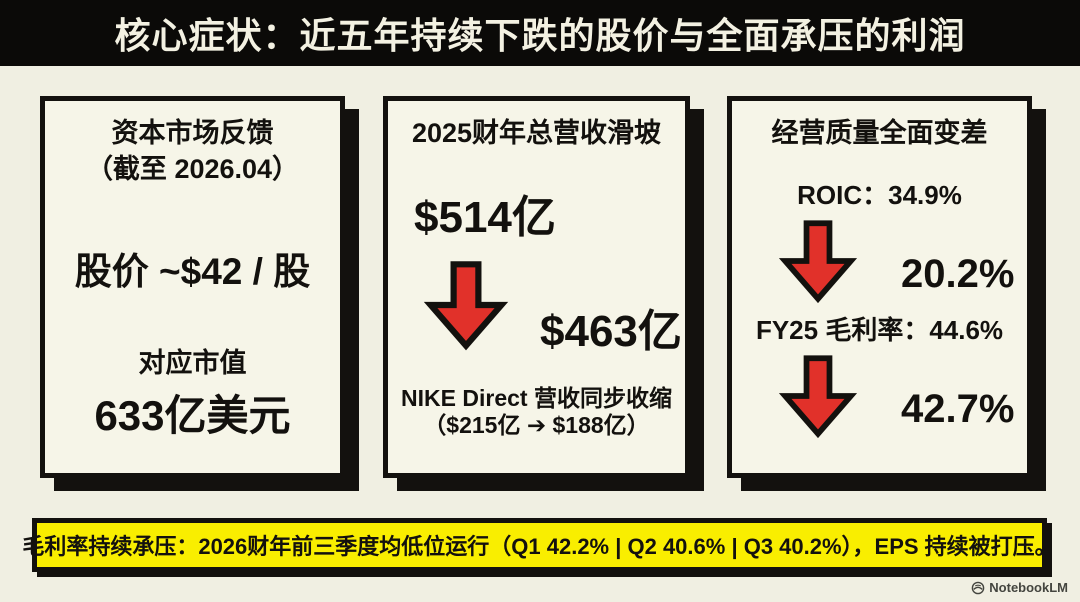 The height and width of the screenshot is (602, 1080). What do you see at coordinates (1028, 587) in the screenshot?
I see `watermark-label: NotebookLM` at bounding box center [1028, 587].